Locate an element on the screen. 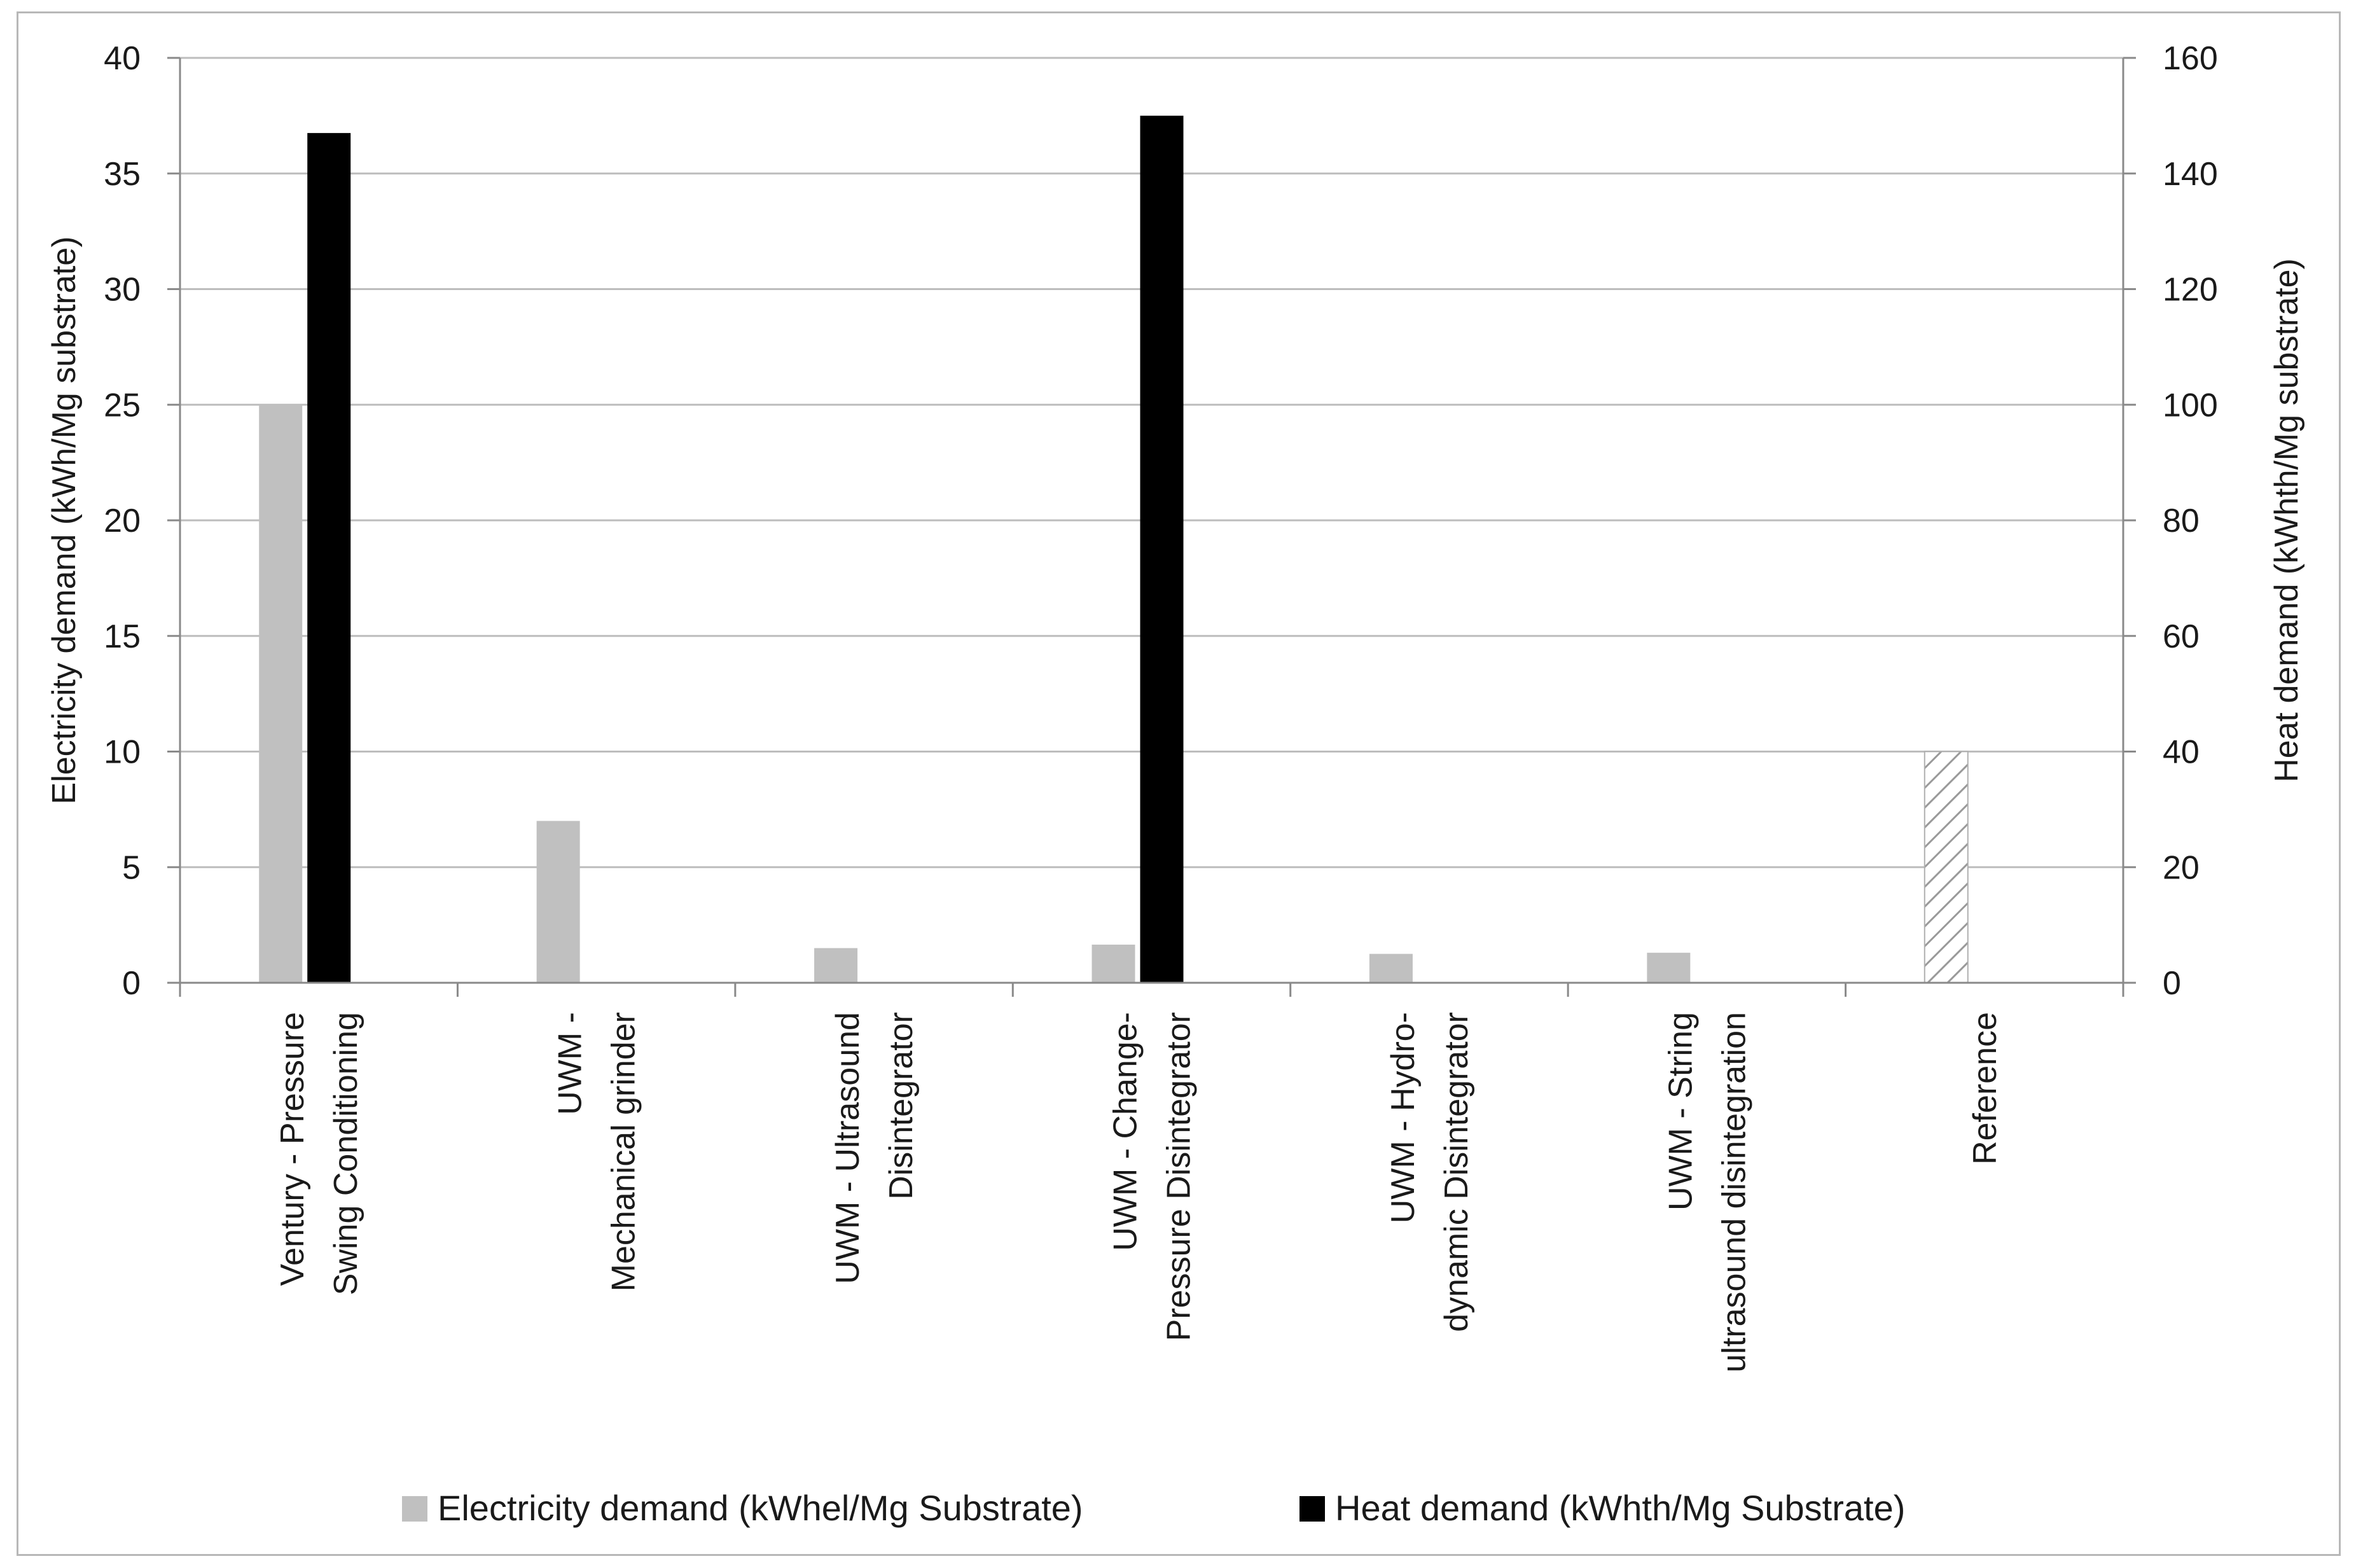  category-label: UWM - Change- is located at coordinates (1125, 1131).